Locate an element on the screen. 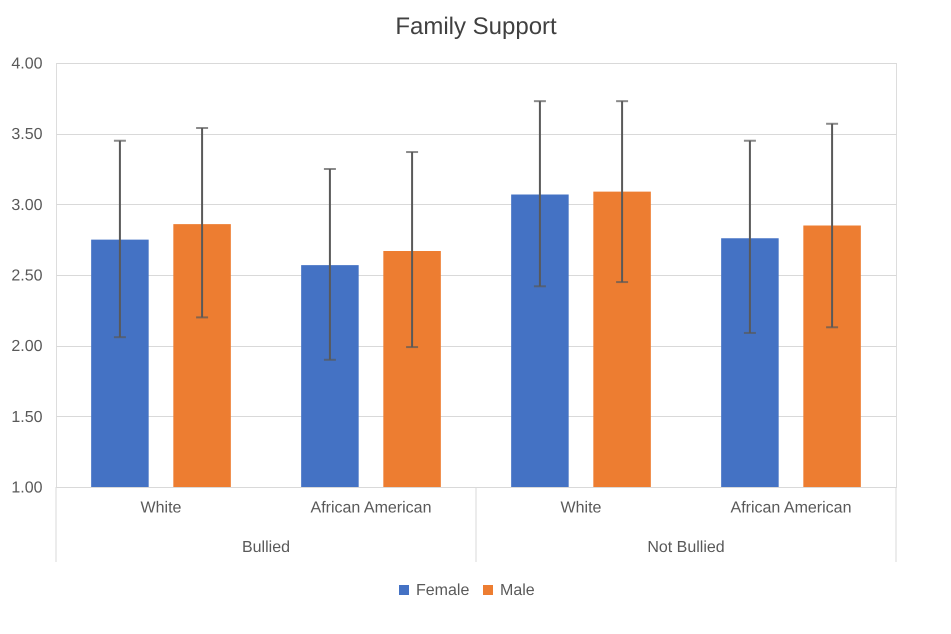 Image resolution: width=951 pixels, height=634 pixels. chart-title: Family Support is located at coordinates (476, 26).